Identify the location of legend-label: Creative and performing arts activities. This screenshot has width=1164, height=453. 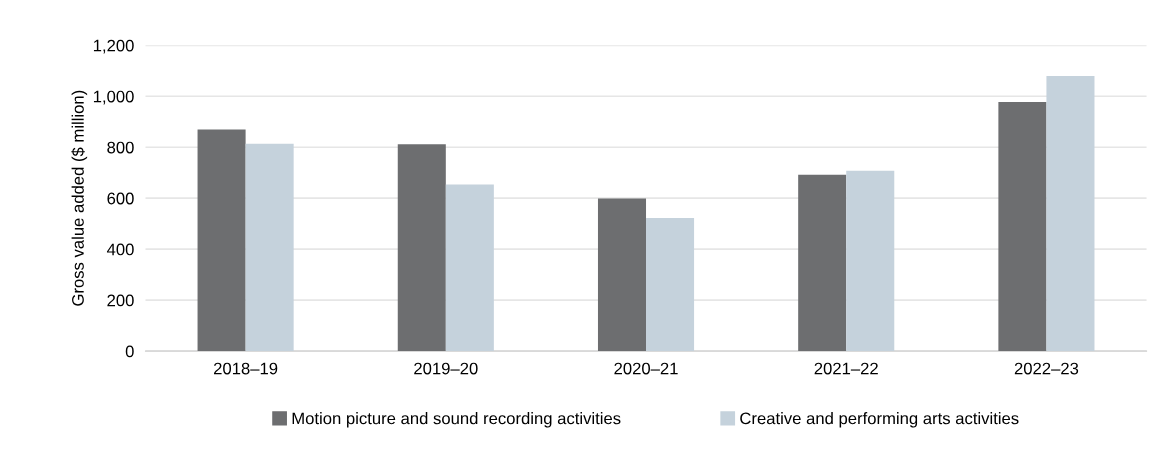
(879, 420).